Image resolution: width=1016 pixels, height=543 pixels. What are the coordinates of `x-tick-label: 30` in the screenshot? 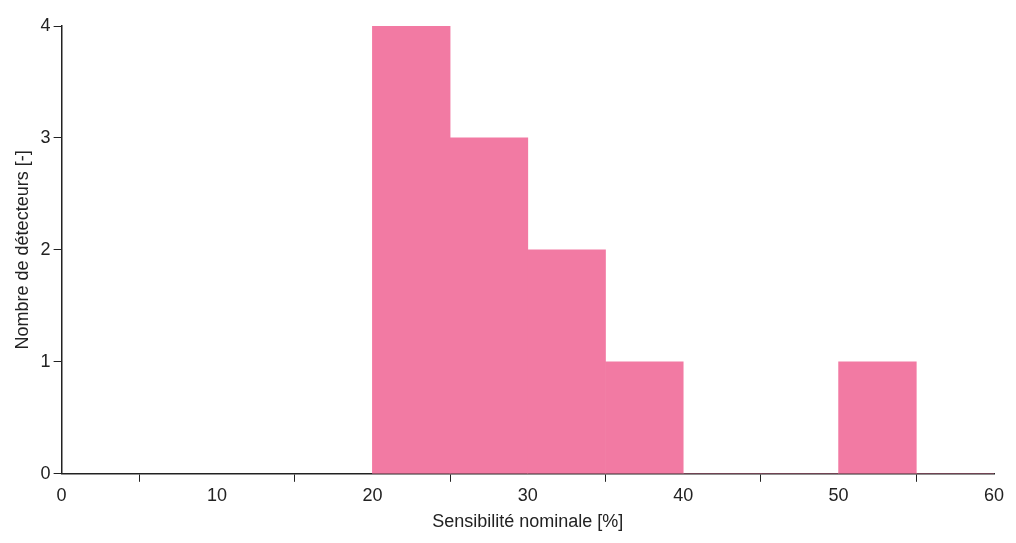 It's located at (527, 494).